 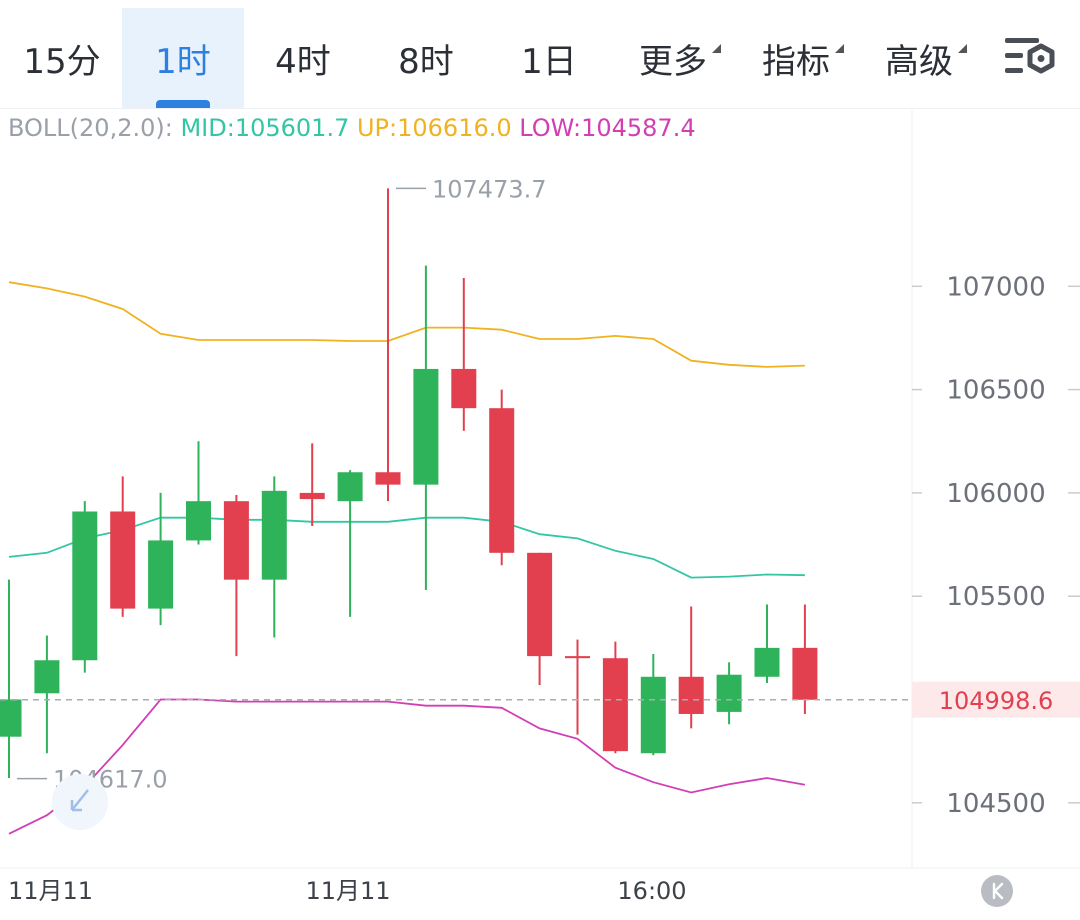 What do you see at coordinates (489, 189) in the screenshot?
I see `high-marker-label: 107473.7` at bounding box center [489, 189].